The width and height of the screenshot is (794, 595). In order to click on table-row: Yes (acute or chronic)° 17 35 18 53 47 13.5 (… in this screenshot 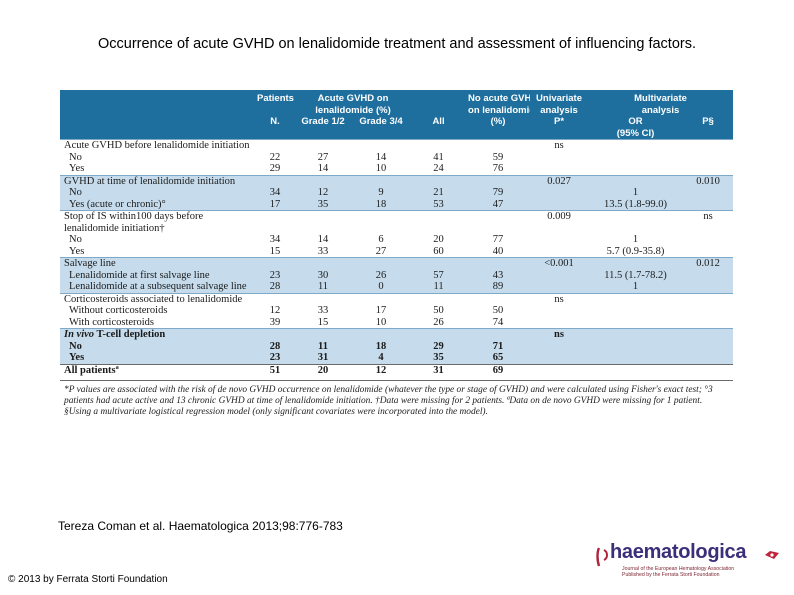, I will do `click(397, 204)`.